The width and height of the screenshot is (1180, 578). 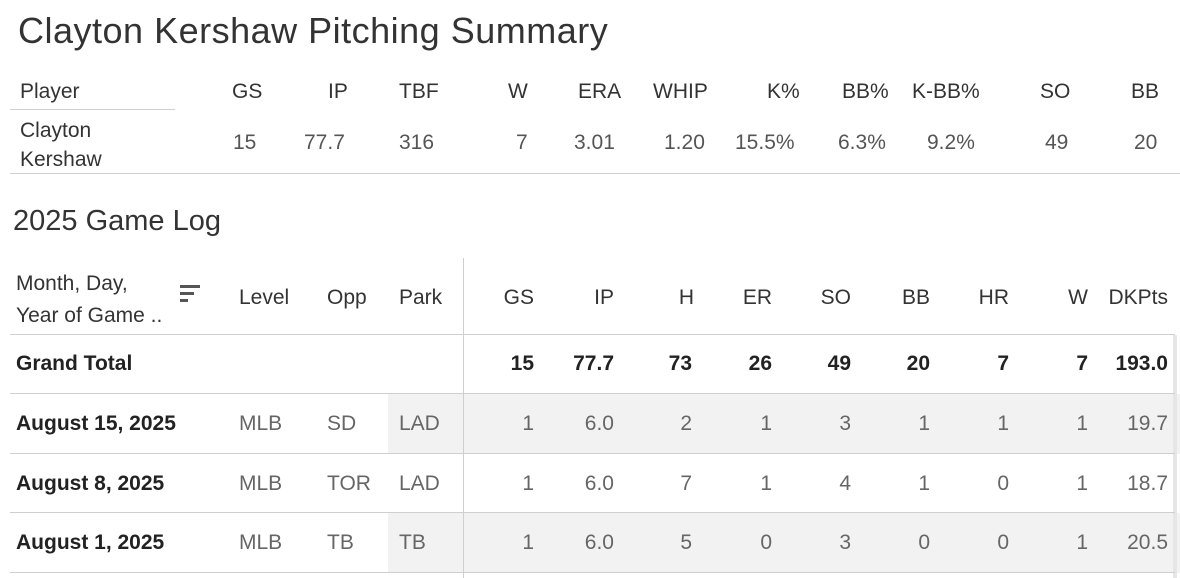 What do you see at coordinates (862, 142) in the screenshot?
I see `summary-value-bbpct: 6.3%` at bounding box center [862, 142].